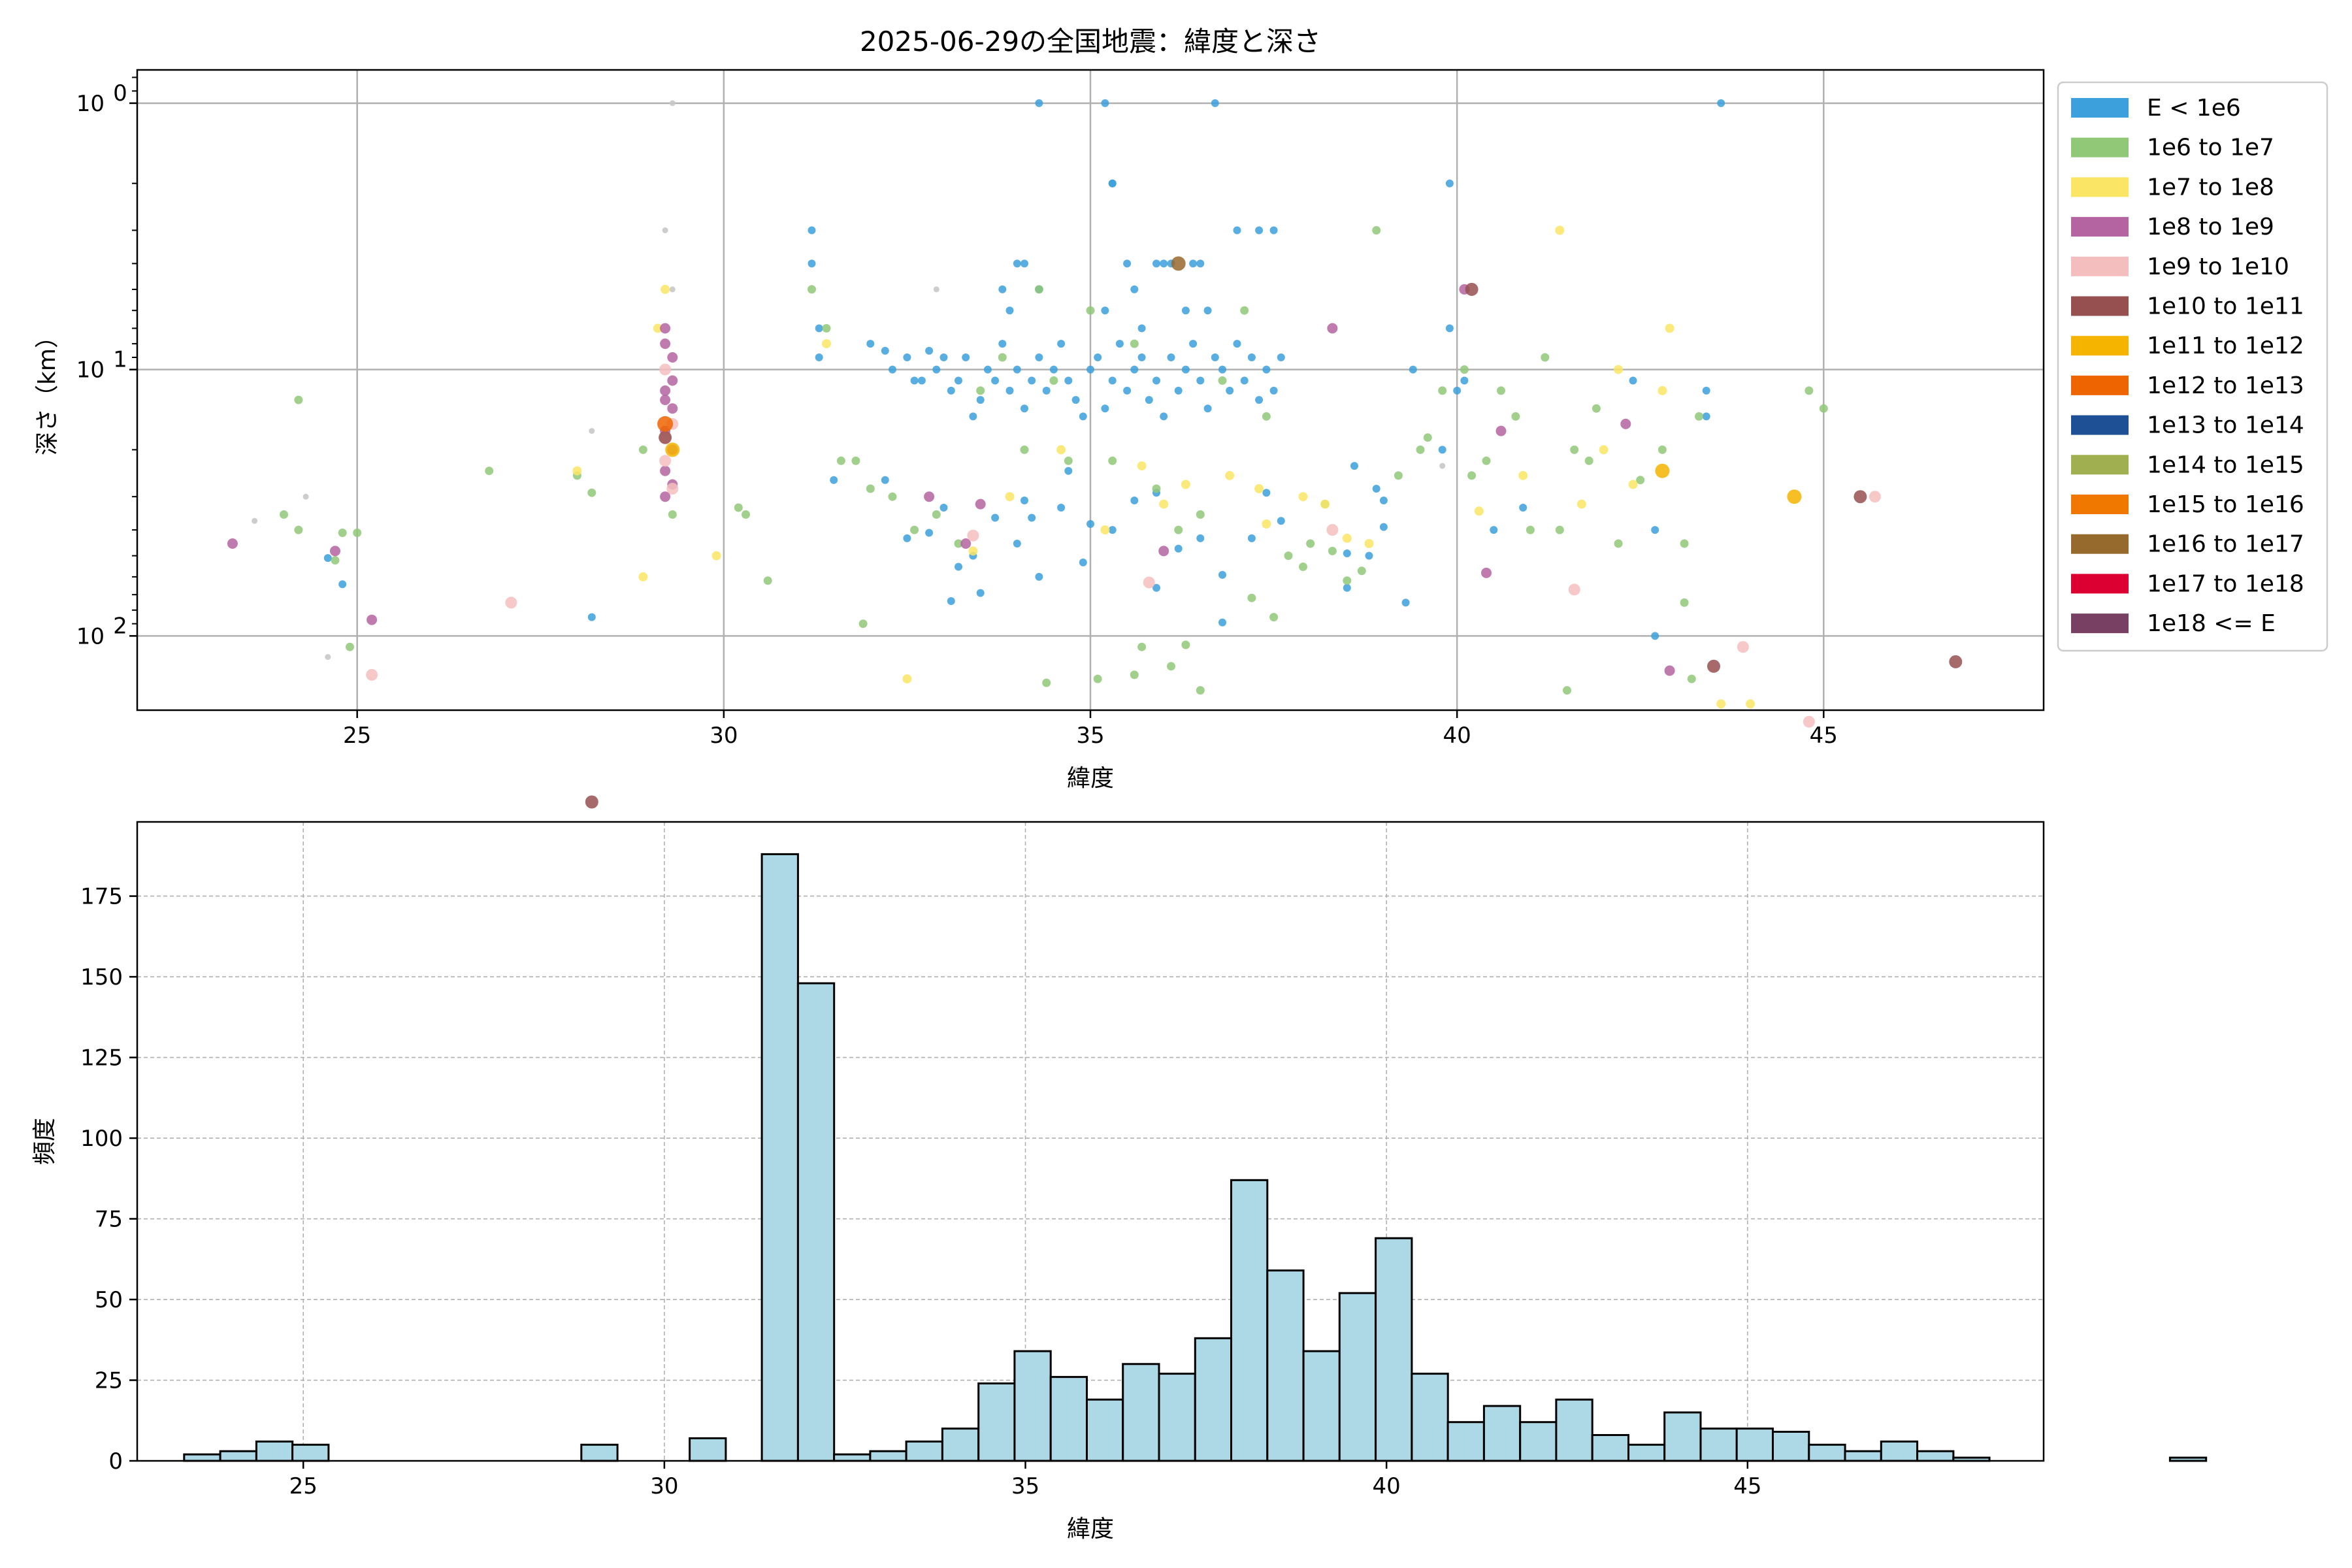 This screenshot has height=1568, width=2352. I want to click on histogram-y-tick-label: 100, so click(101, 1139).